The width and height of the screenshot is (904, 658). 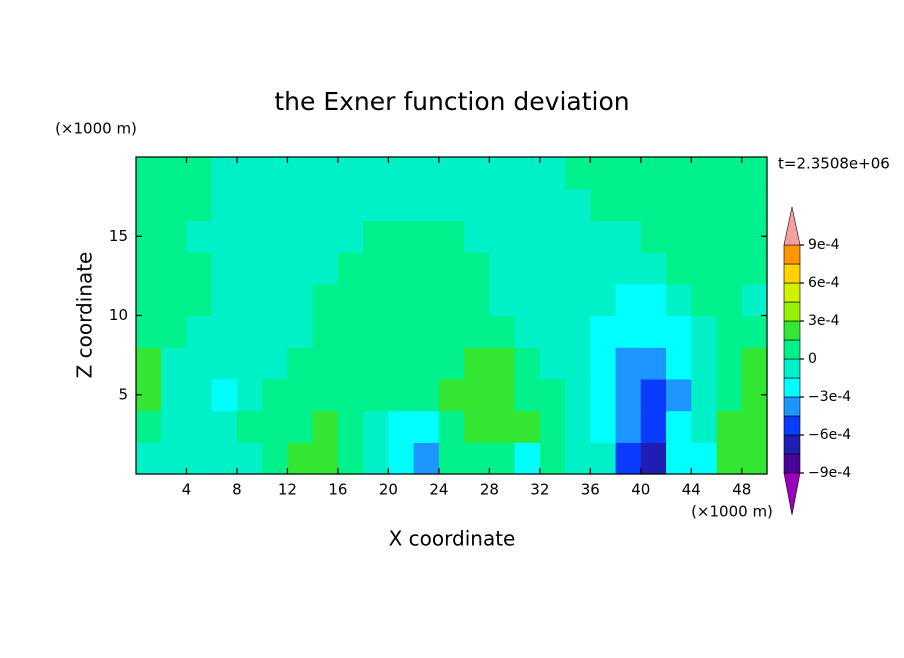 I want to click on x-tick-label: 4, so click(x=187, y=490).